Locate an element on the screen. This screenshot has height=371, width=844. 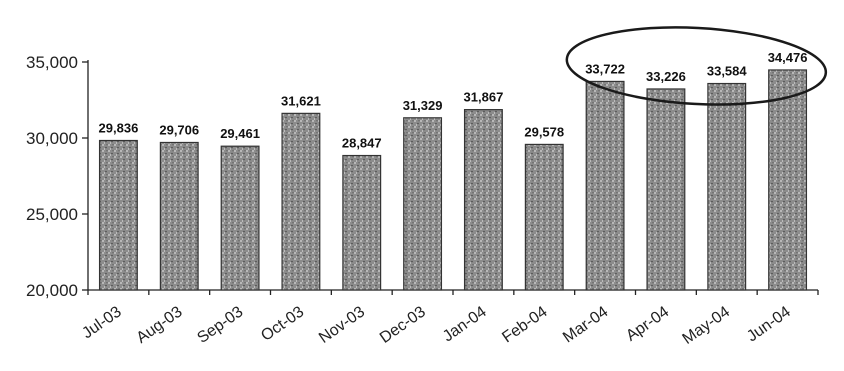
data-label: 31,329 is located at coordinates (423, 105).